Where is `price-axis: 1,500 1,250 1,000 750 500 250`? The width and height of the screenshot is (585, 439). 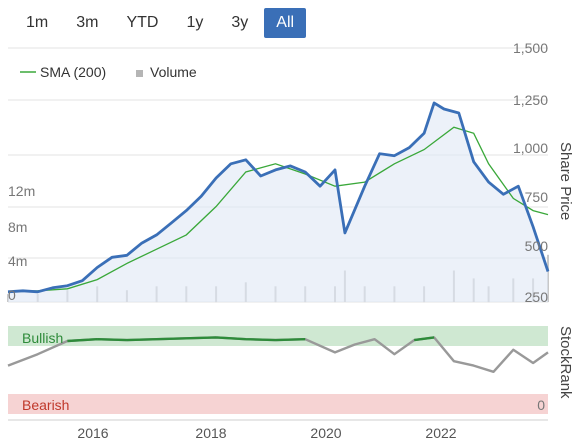 price-axis: 1,500 1,250 1,000 750 500 250 is located at coordinates (530, 172).